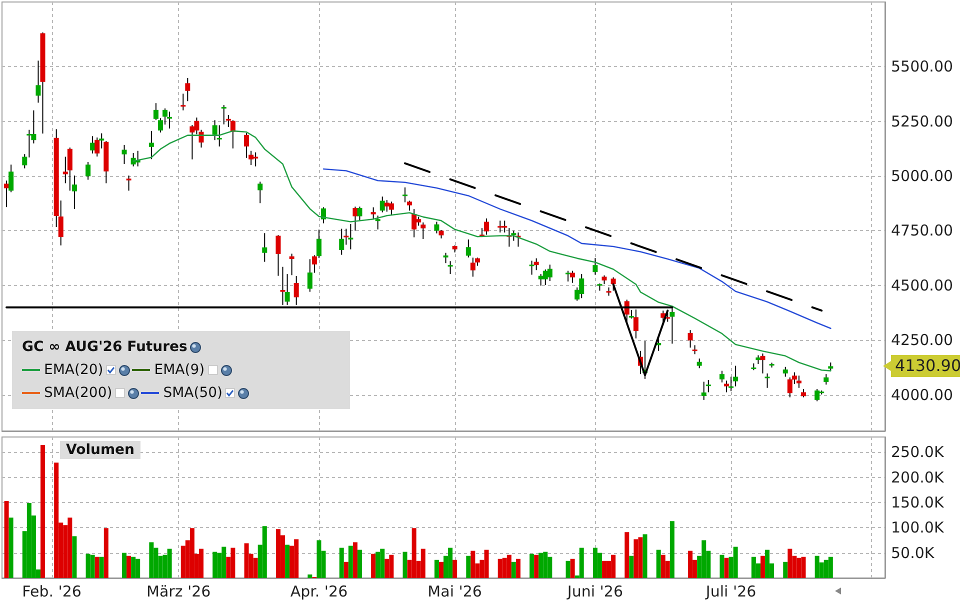 The height and width of the screenshot is (600, 960). What do you see at coordinates (178, 591) in the screenshot?
I see `x-tick-label: März '26` at bounding box center [178, 591].